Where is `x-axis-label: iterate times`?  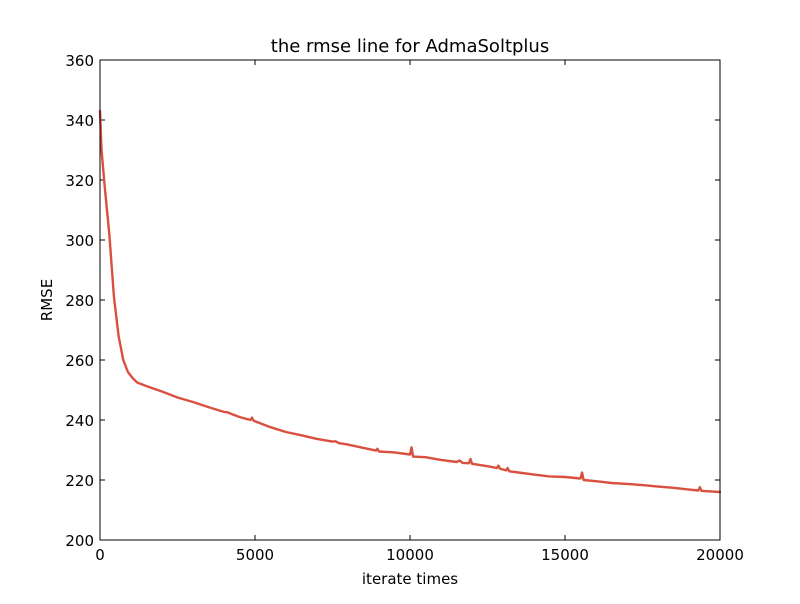 x-axis-label: iterate times is located at coordinates (410, 579).